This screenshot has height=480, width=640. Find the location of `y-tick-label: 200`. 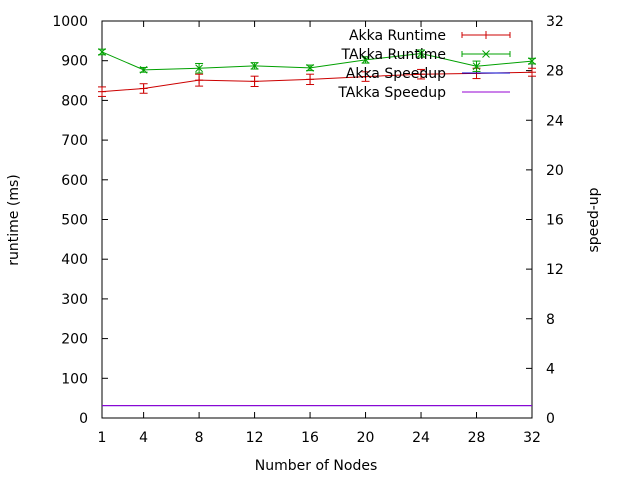

y-tick-label: 200 is located at coordinates (74, 340).